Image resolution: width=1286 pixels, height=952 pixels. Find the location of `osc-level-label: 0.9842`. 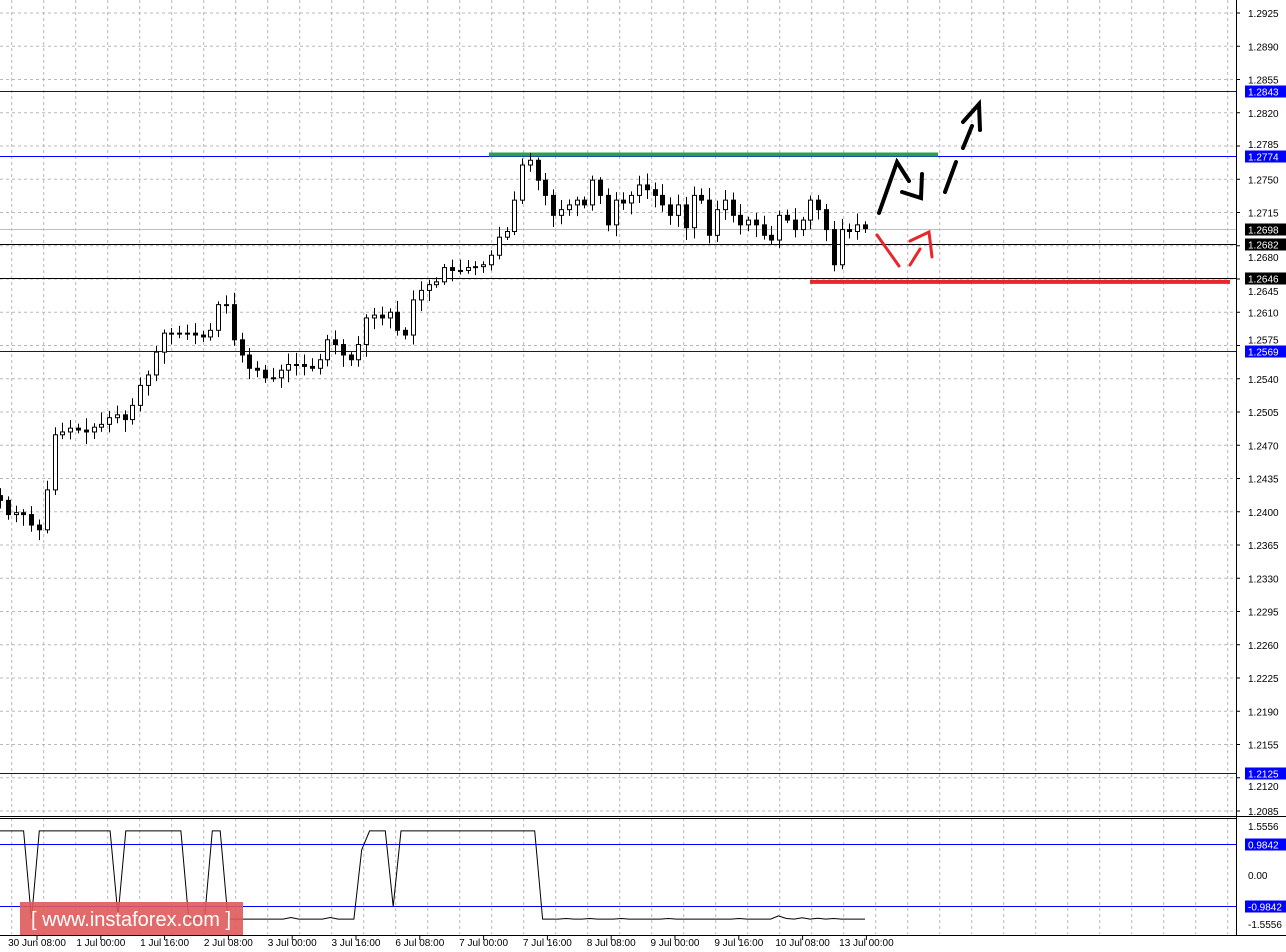

osc-level-label: 0.9842 is located at coordinates (1263, 846).